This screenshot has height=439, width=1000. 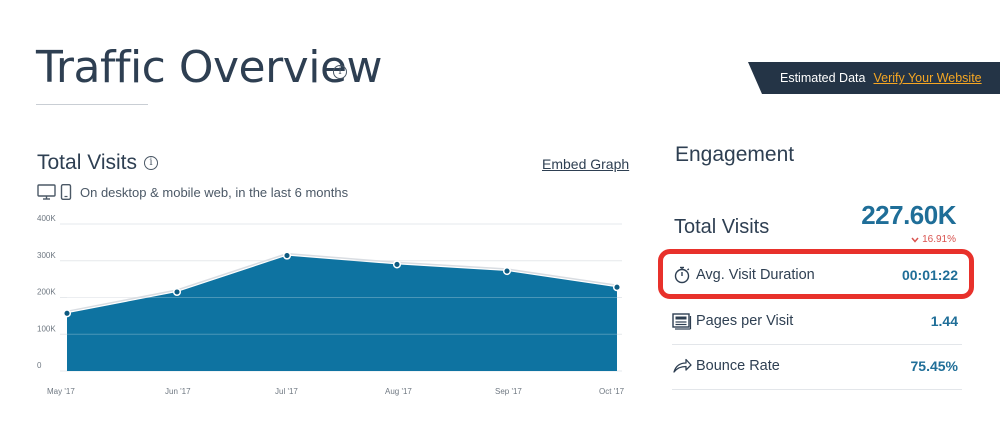 What do you see at coordinates (46, 192) in the screenshot?
I see `desktop-icon` at bounding box center [46, 192].